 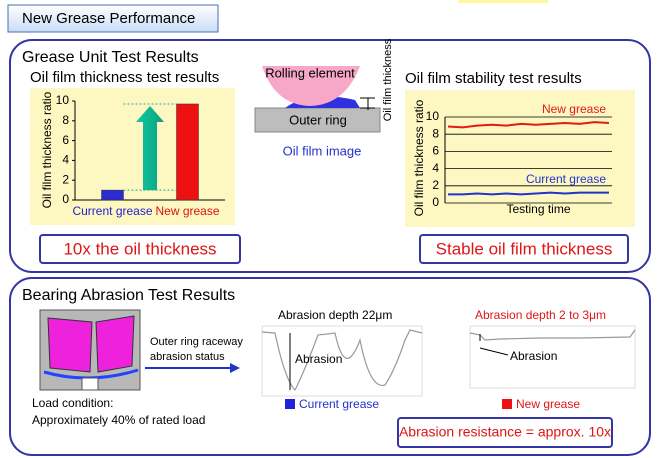 I want to click on series-label: New grease, so click(x=574, y=109).